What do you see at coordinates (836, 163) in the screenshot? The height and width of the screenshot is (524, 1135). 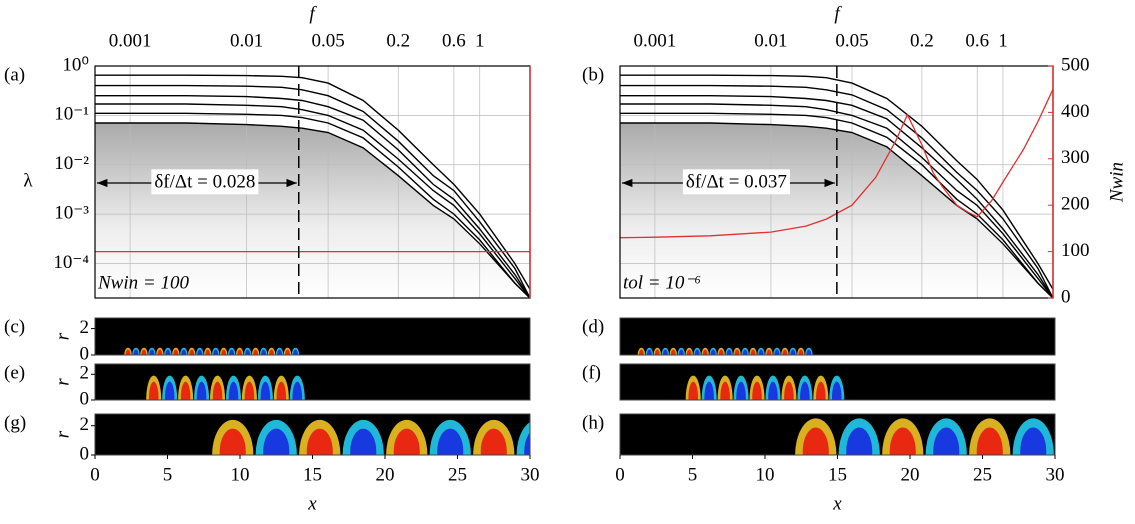 I see `nwin-line` at bounding box center [836, 163].